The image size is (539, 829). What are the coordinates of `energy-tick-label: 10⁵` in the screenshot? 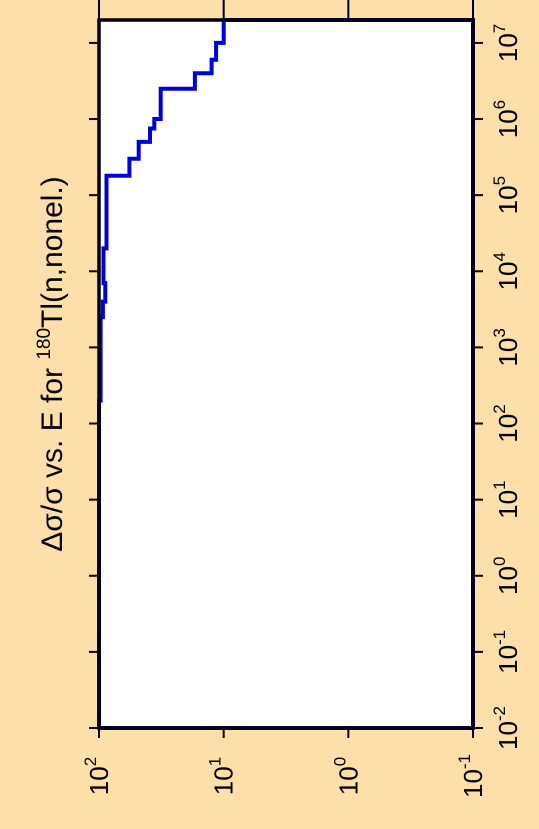 It's located at (506, 195).